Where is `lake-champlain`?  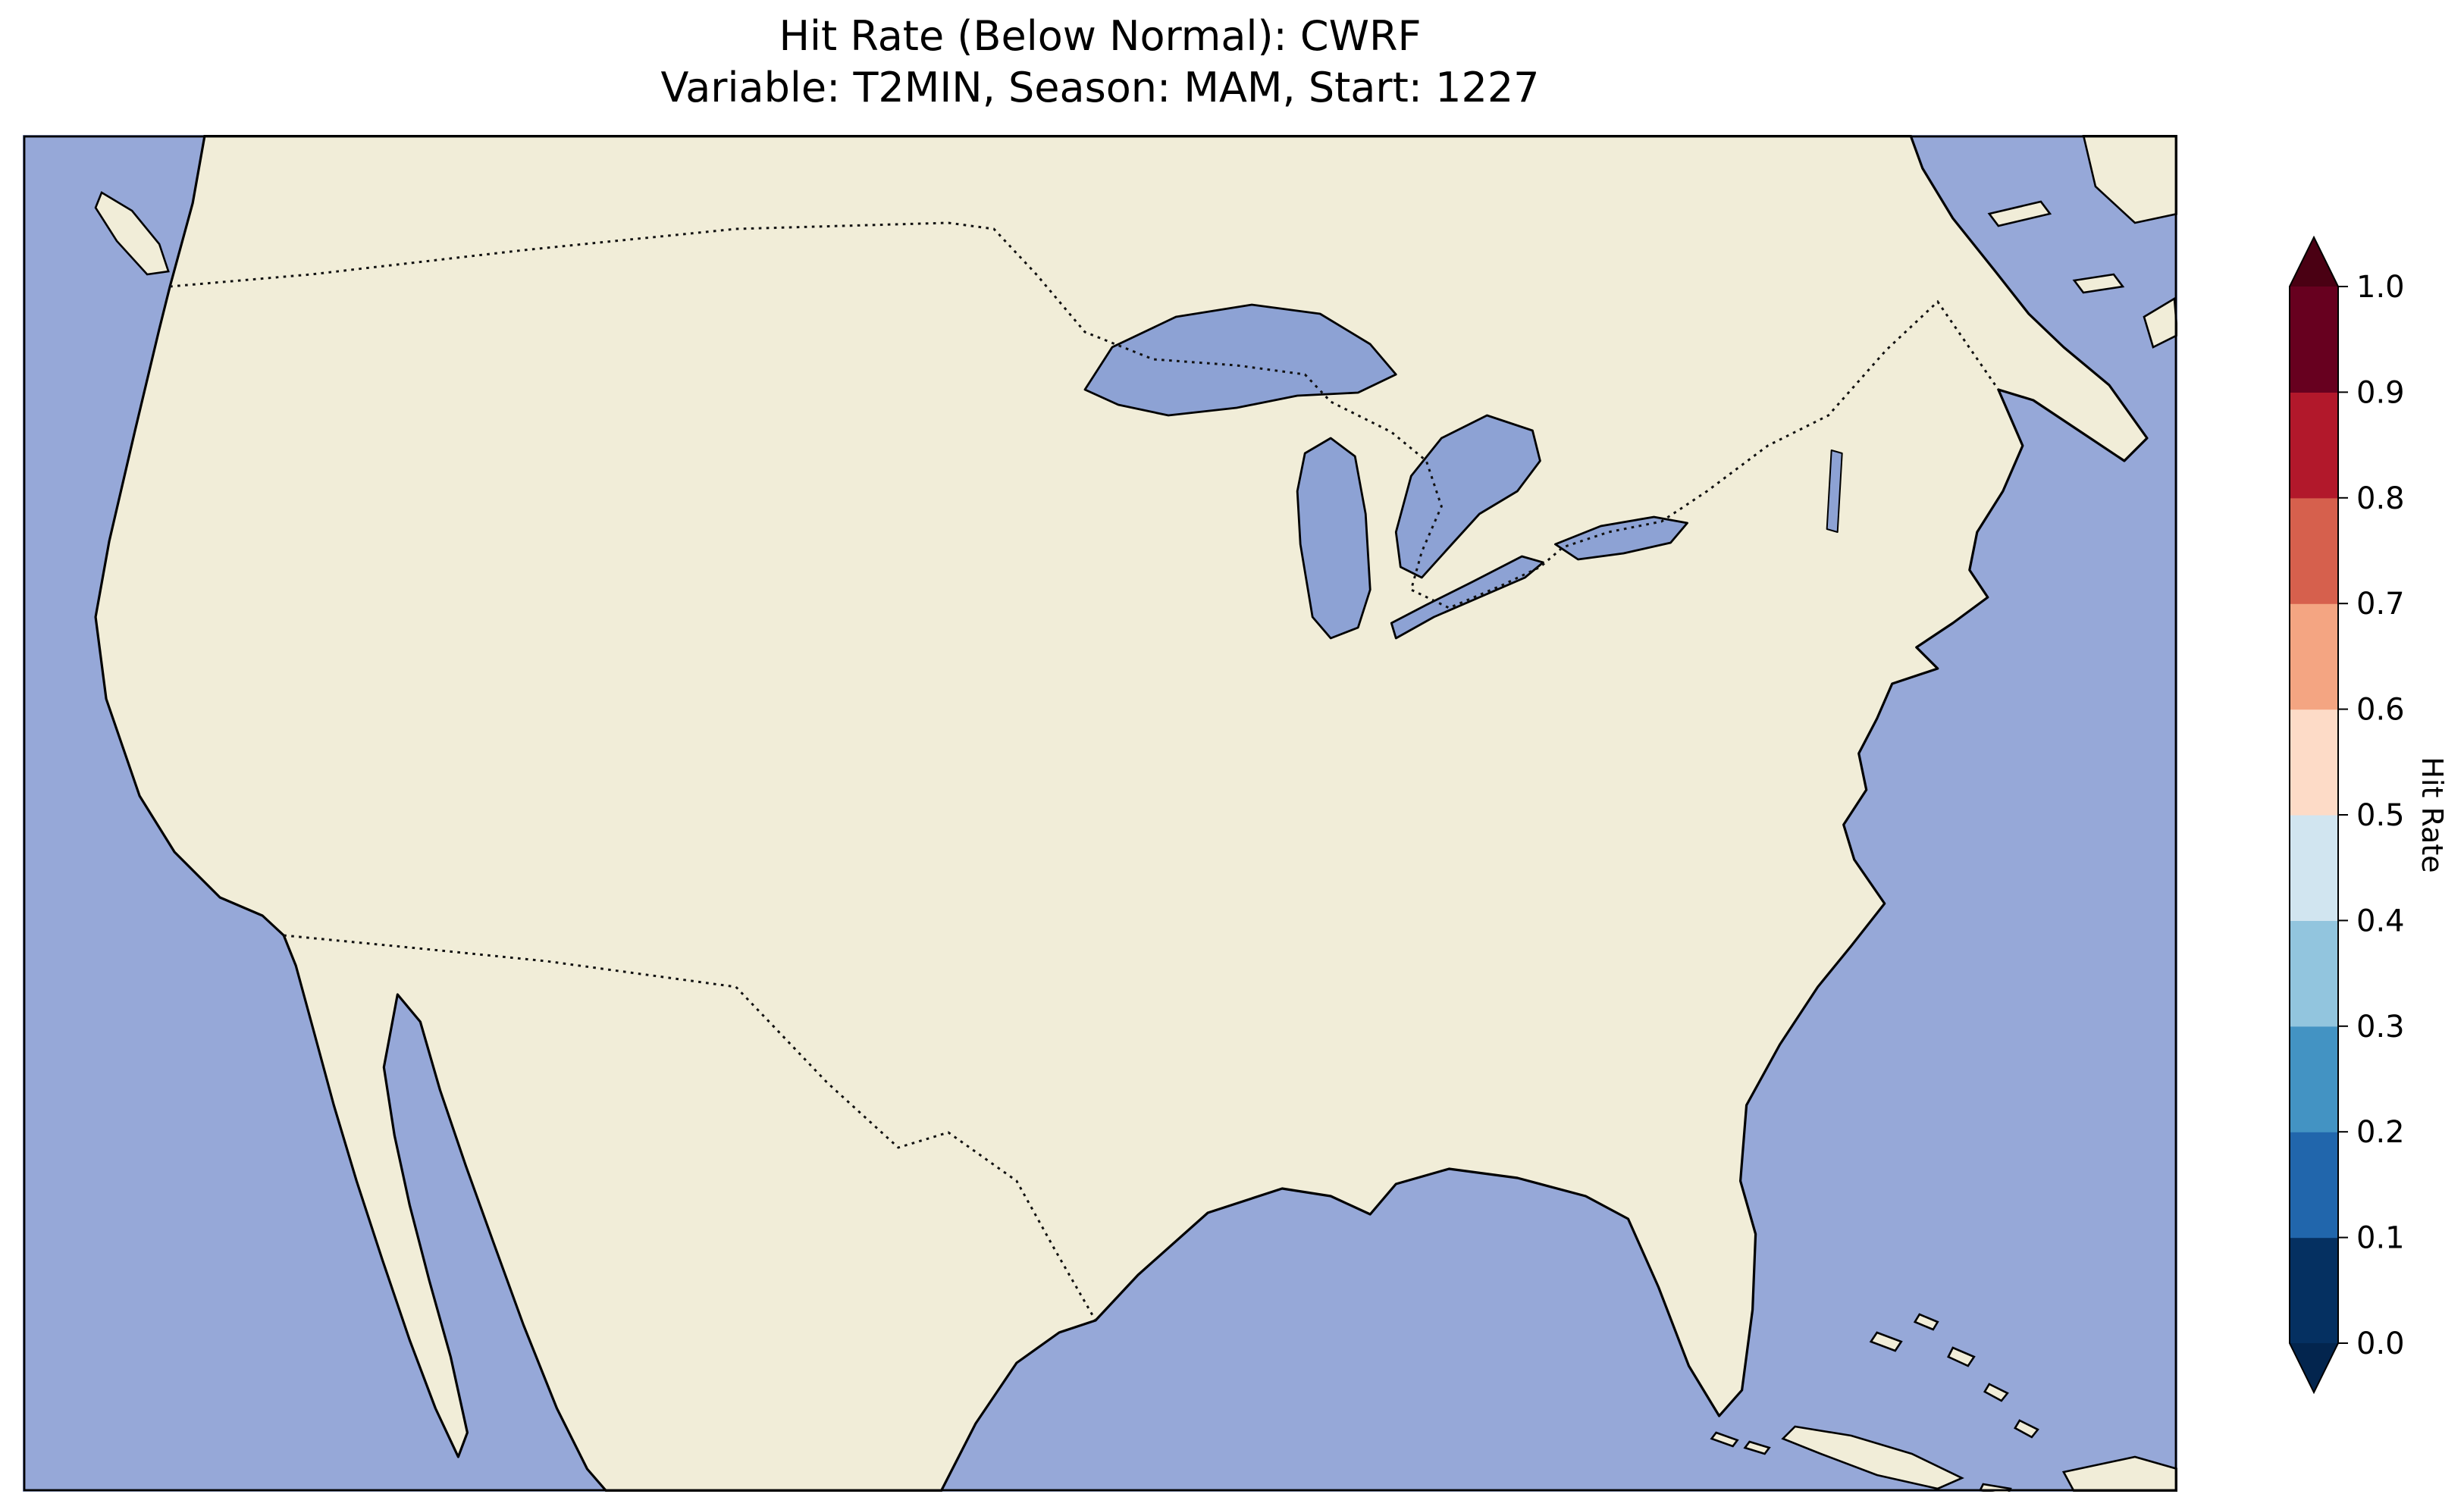 lake-champlain is located at coordinates (1835, 491).